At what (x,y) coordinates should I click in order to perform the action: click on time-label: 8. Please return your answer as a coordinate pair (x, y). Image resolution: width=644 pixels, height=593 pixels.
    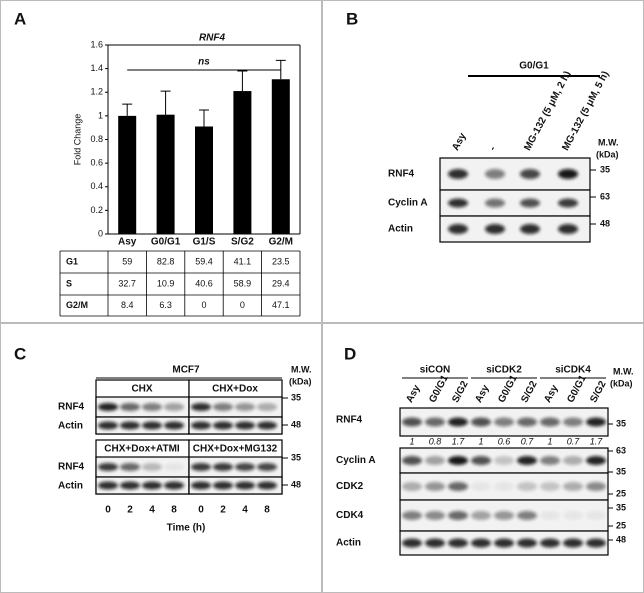
    Looking at the image, I should click on (267, 510).